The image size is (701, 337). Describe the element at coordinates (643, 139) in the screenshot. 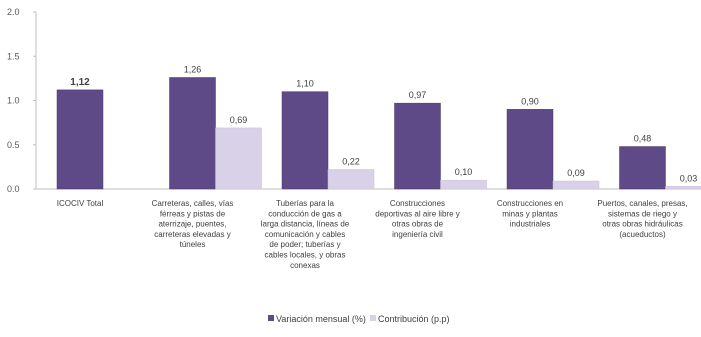

I see `data-label: 0,48` at that location.